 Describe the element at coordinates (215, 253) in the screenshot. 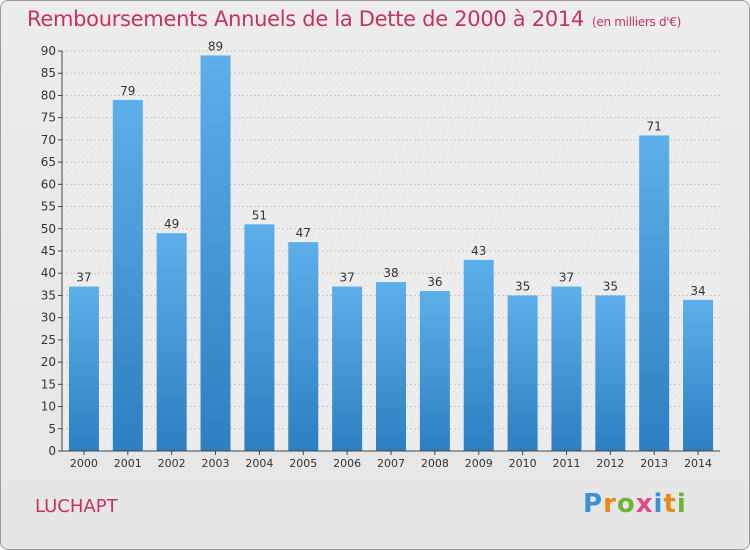

I see `bar-2003` at that location.